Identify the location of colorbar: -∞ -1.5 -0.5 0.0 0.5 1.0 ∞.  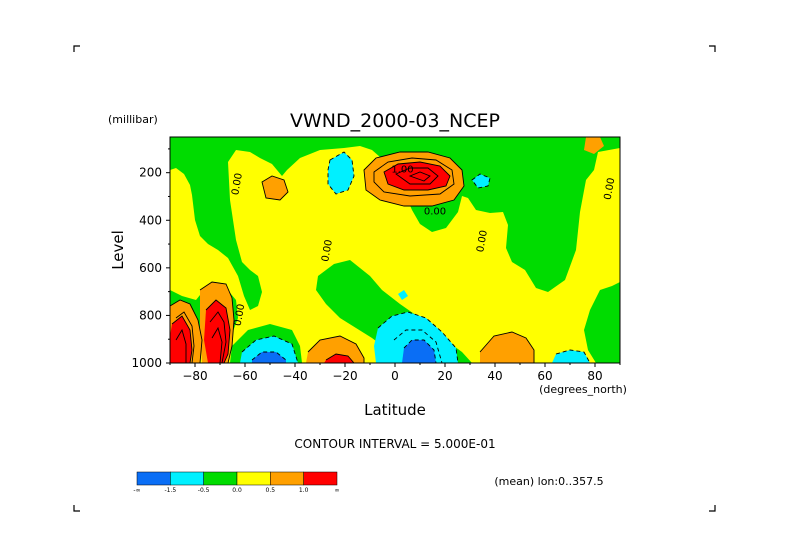
(236, 482).